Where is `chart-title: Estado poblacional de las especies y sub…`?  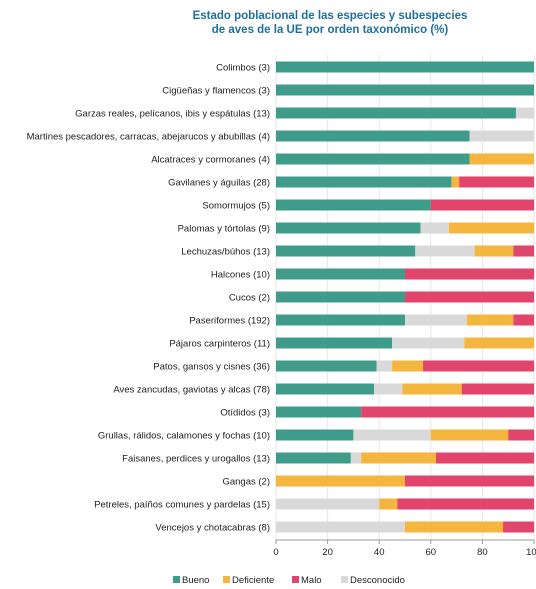 chart-title: Estado poblacional de las especies y sub… is located at coordinates (330, 23).